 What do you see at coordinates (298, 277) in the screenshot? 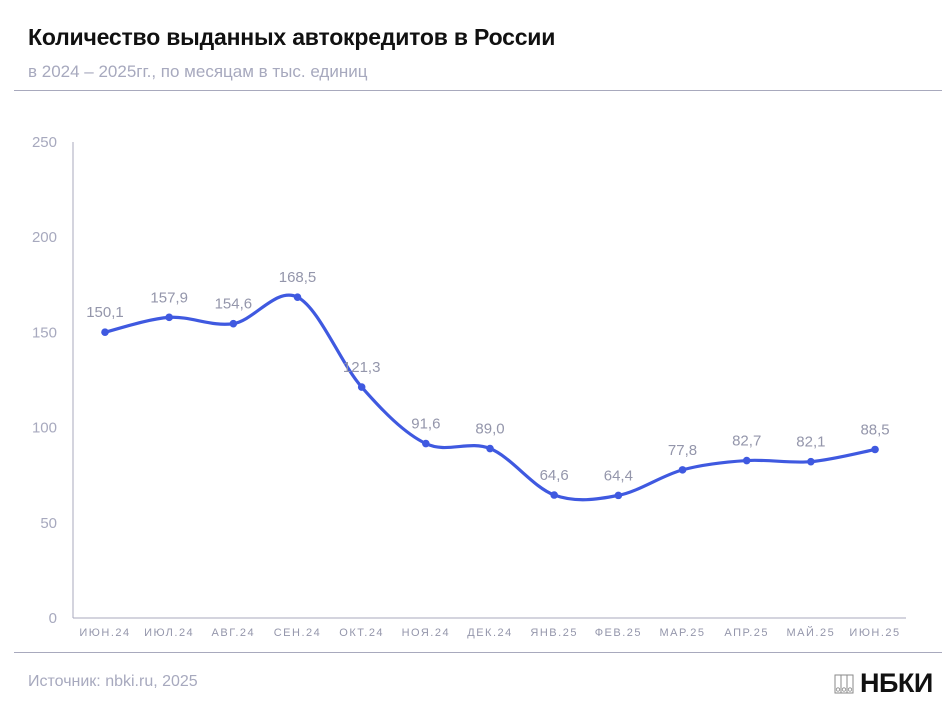
I see `data-label: 168,5` at bounding box center [298, 277].